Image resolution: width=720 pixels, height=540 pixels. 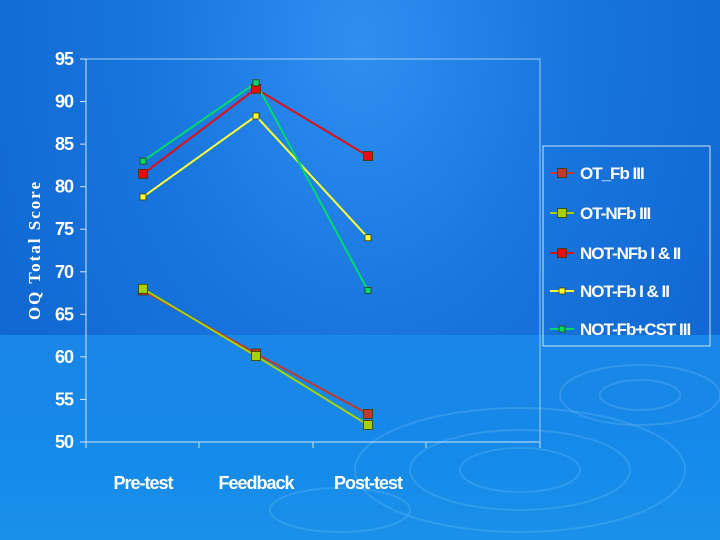 I want to click on y-tick-label: 70, so click(x=64, y=272).